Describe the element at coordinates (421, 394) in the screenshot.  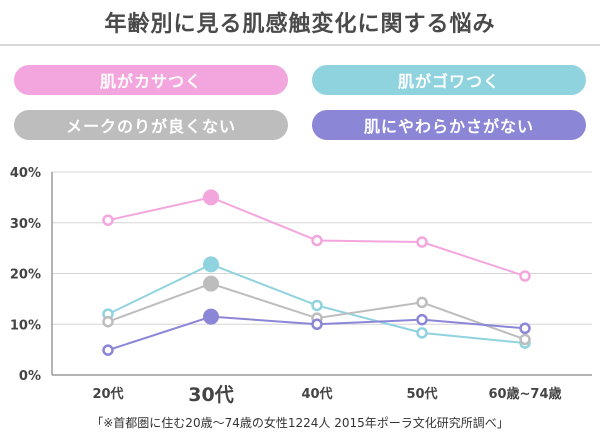
I see `x-tick-label: 50代` at that location.